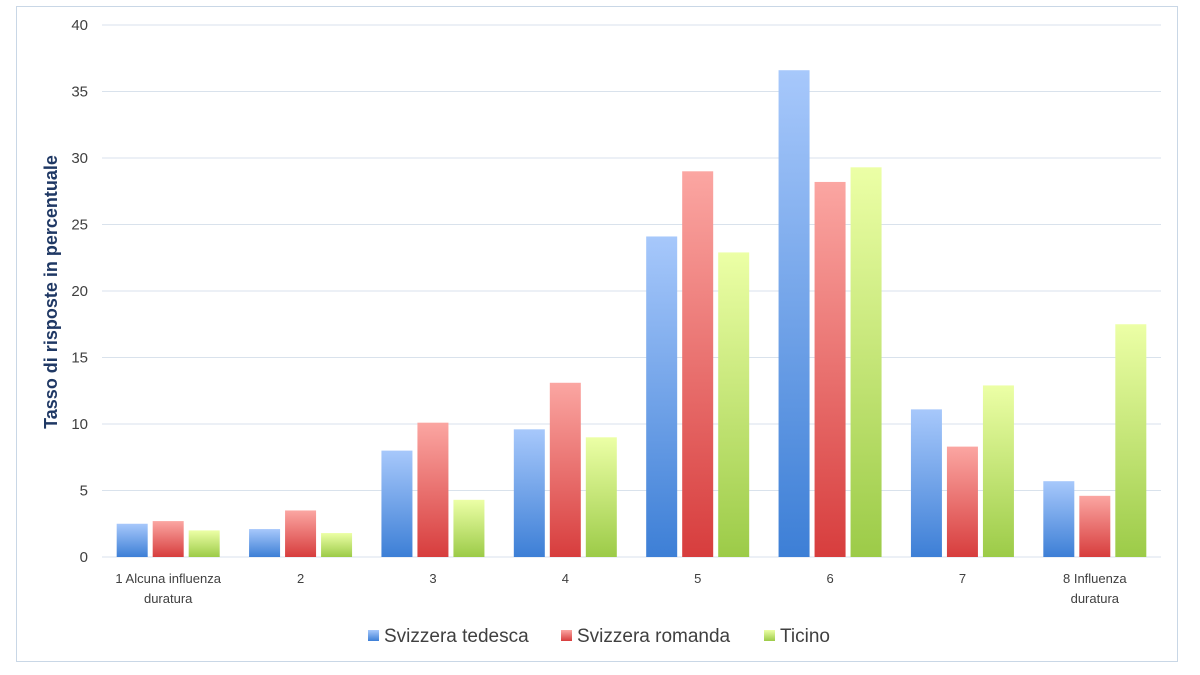  What do you see at coordinates (79, 158) in the screenshot?
I see `y-tick-label: 30` at bounding box center [79, 158].